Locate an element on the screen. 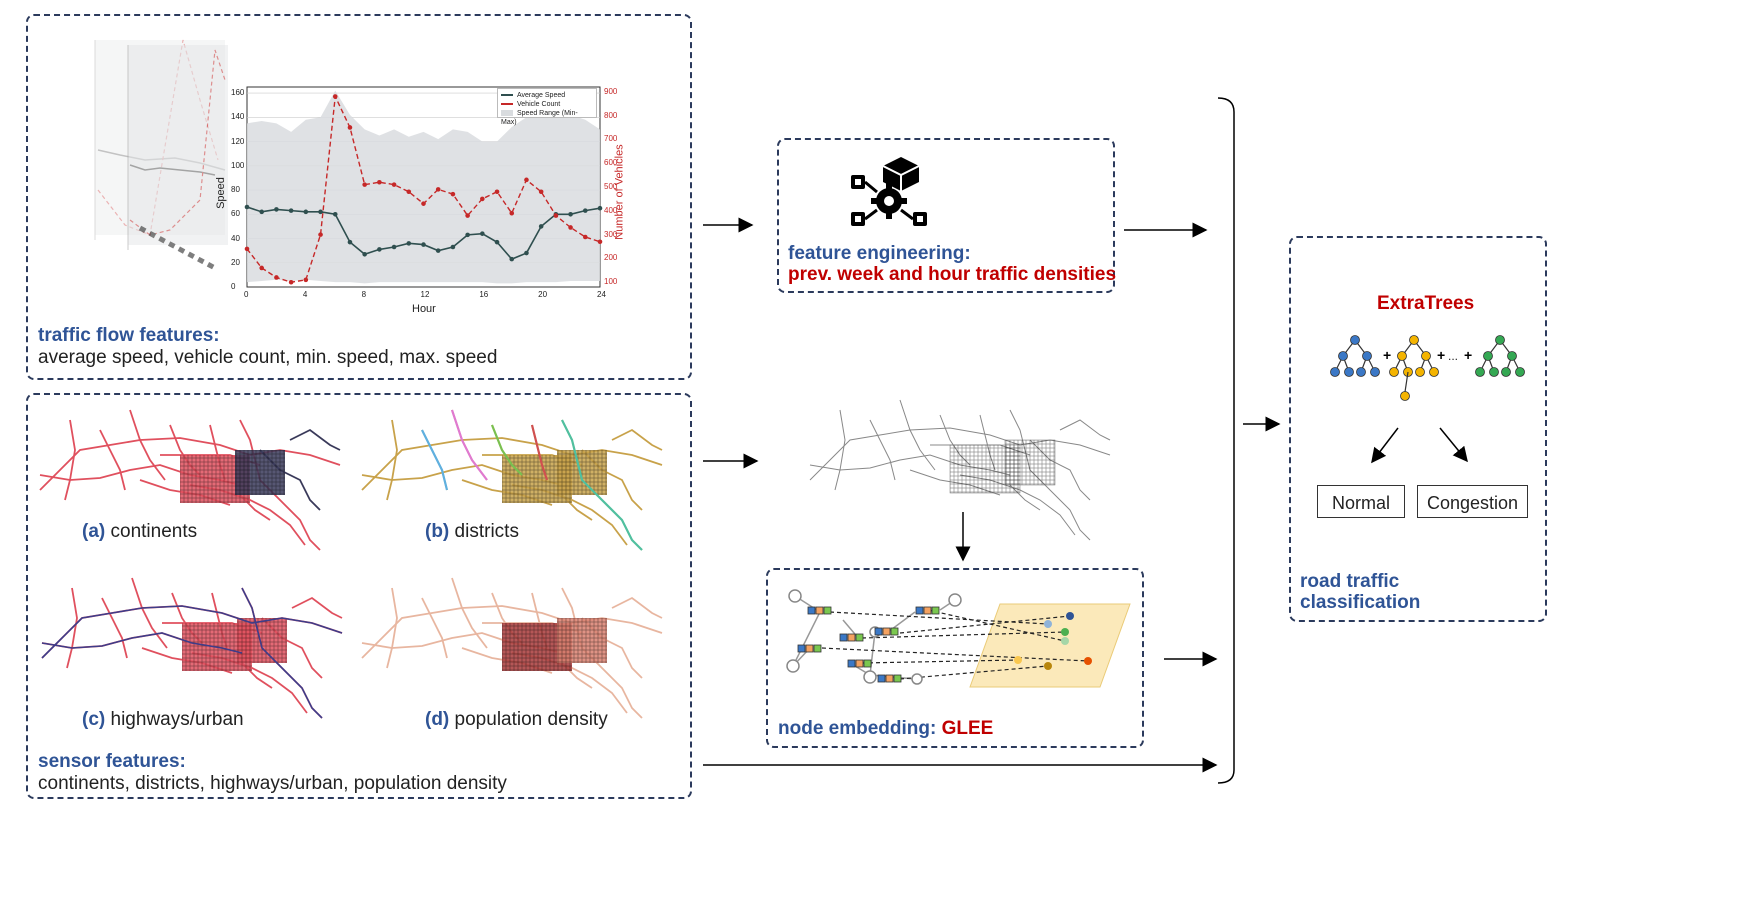  y2-tick-label: 900 is located at coordinates (611, 91).